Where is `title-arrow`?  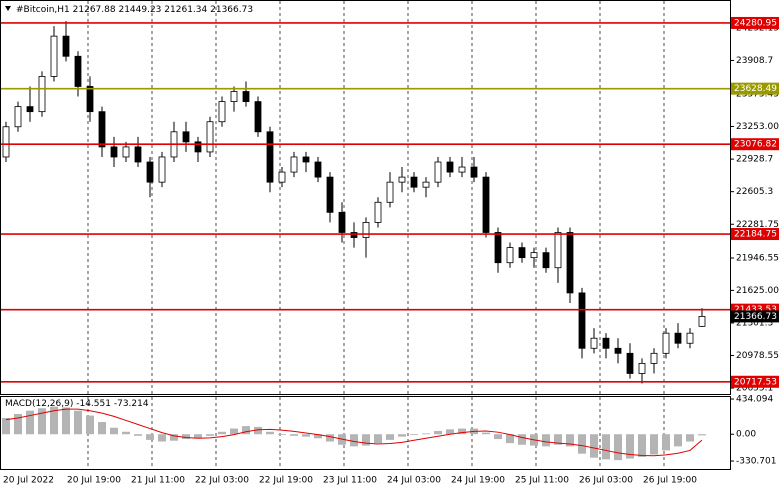 title-arrow is located at coordinates (8, 8).